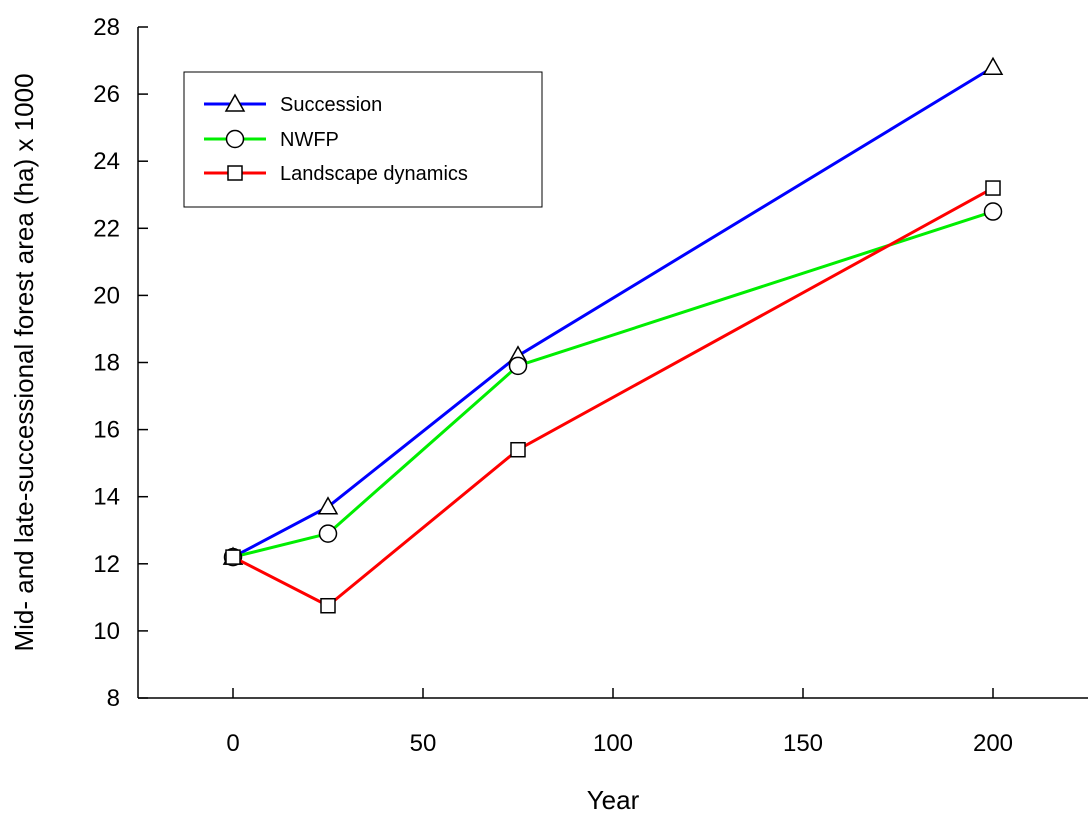 The height and width of the screenshot is (819, 1088). I want to click on x-tick-label: 200, so click(993, 743).